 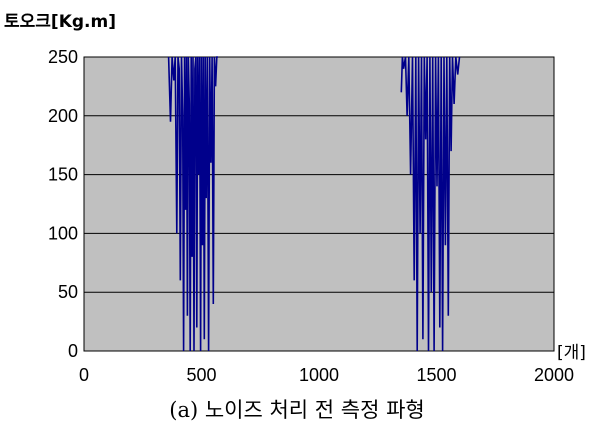 I want to click on x-tick-labels: 0 500 1000 1500 2000, so click(x=326, y=375).